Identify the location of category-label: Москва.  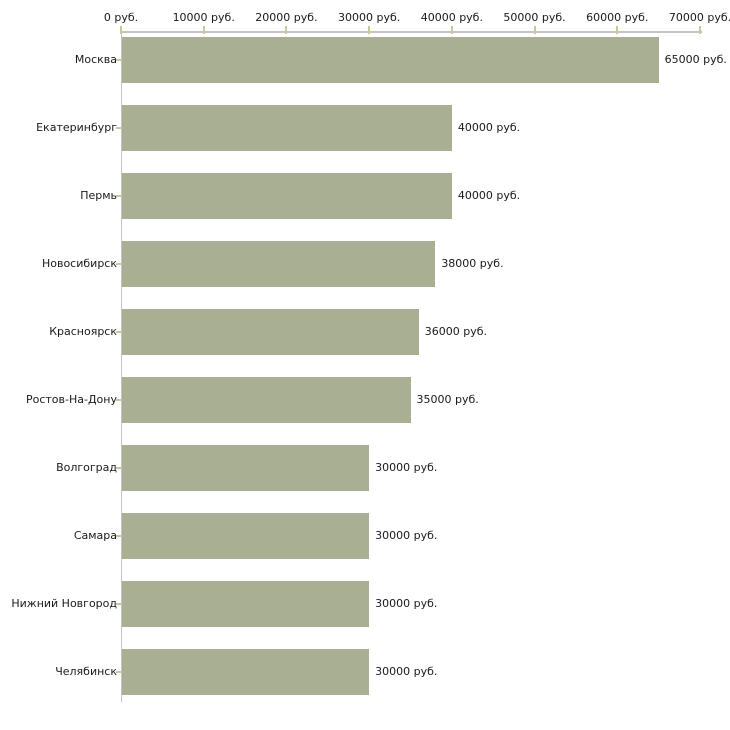
(95, 59).